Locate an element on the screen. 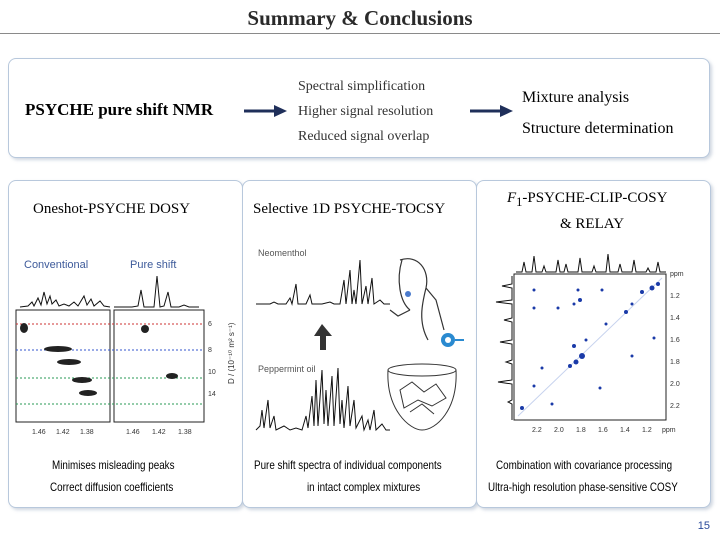 The width and height of the screenshot is (720, 540). cosy-title-subscript: 1 is located at coordinates (519, 202).